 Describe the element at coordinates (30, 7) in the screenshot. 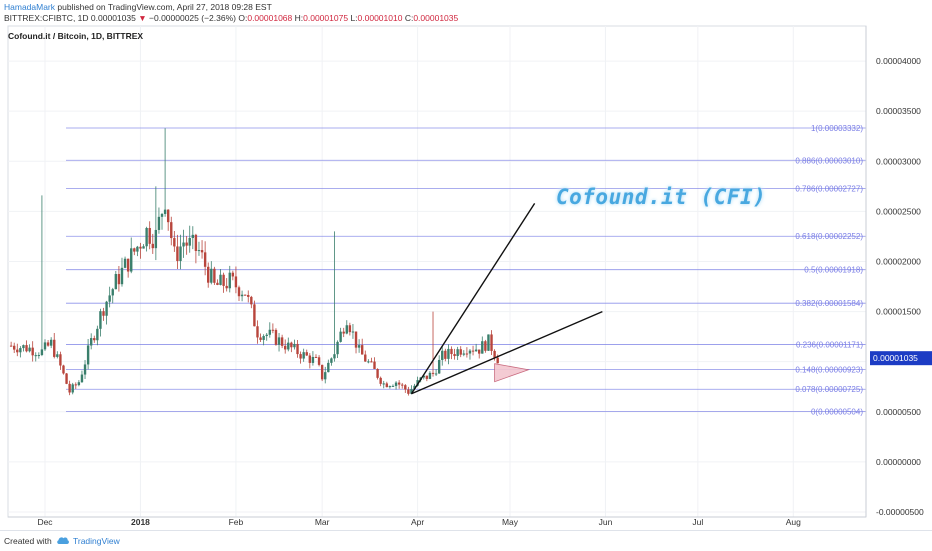

I see `author-link: HamadaMark` at that location.